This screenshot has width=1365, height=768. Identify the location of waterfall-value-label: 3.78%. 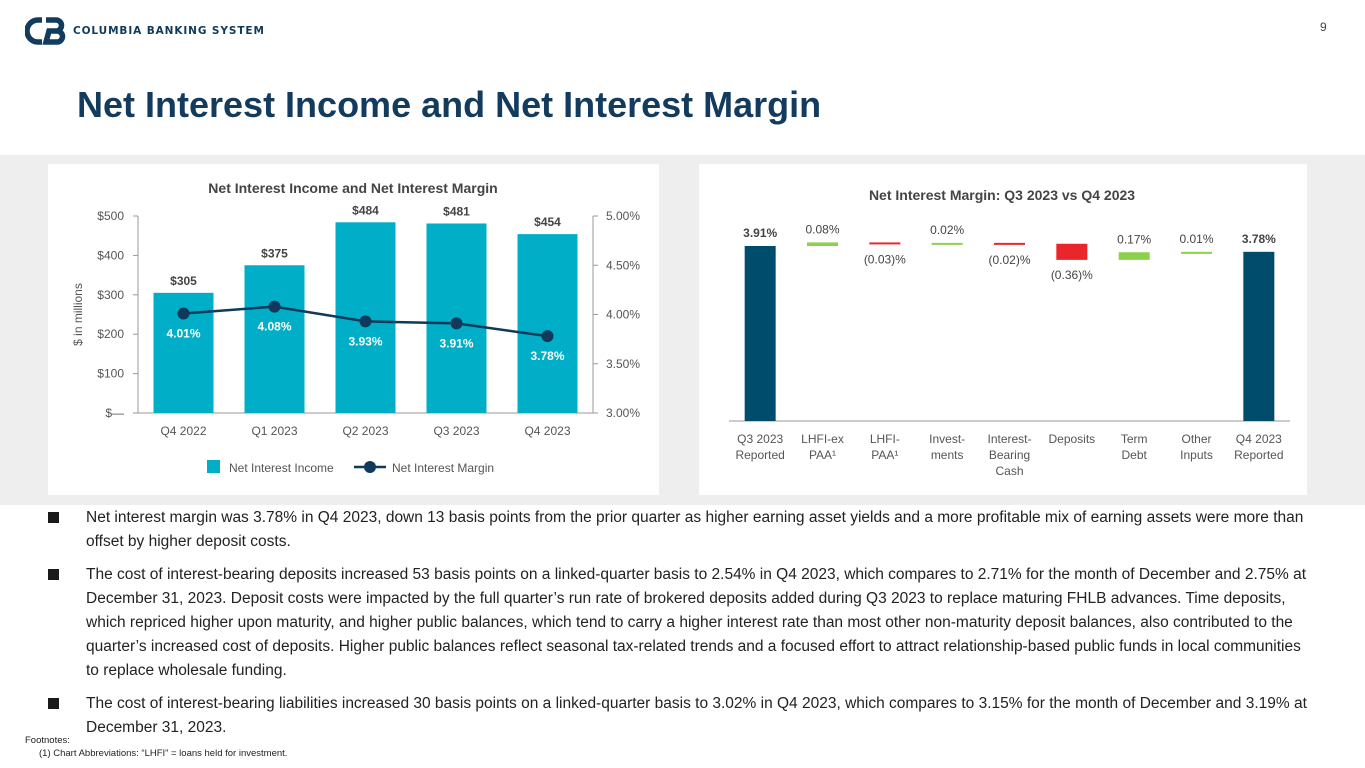
(1259, 239).